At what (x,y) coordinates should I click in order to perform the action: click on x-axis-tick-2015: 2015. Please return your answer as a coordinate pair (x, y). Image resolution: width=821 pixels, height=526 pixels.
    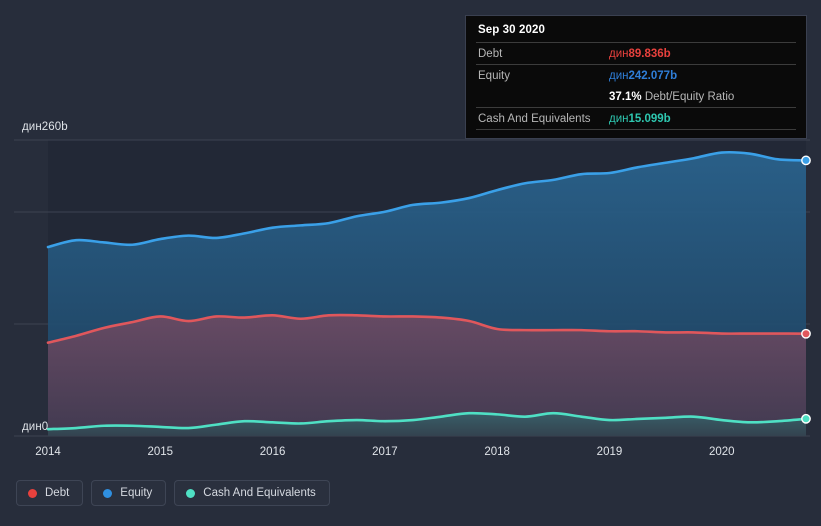
    Looking at the image, I should click on (160, 452).